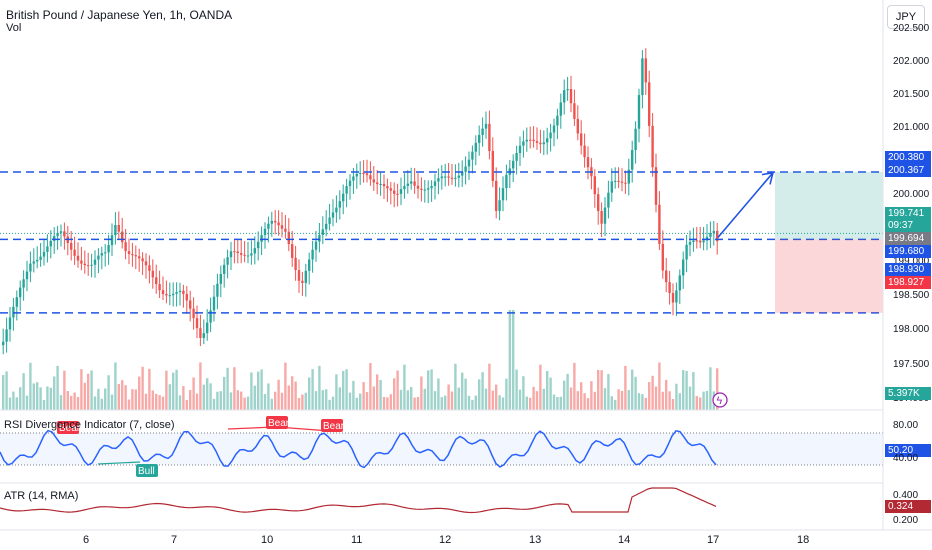 This screenshot has width=932, height=550. I want to click on price-label: 200.380, so click(908, 157).